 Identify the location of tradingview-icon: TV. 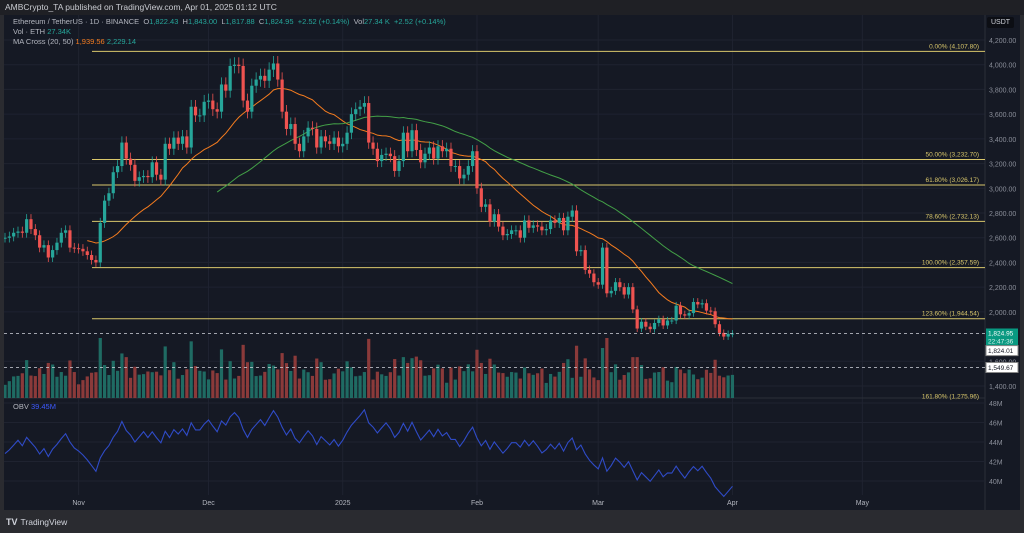
(12, 522).